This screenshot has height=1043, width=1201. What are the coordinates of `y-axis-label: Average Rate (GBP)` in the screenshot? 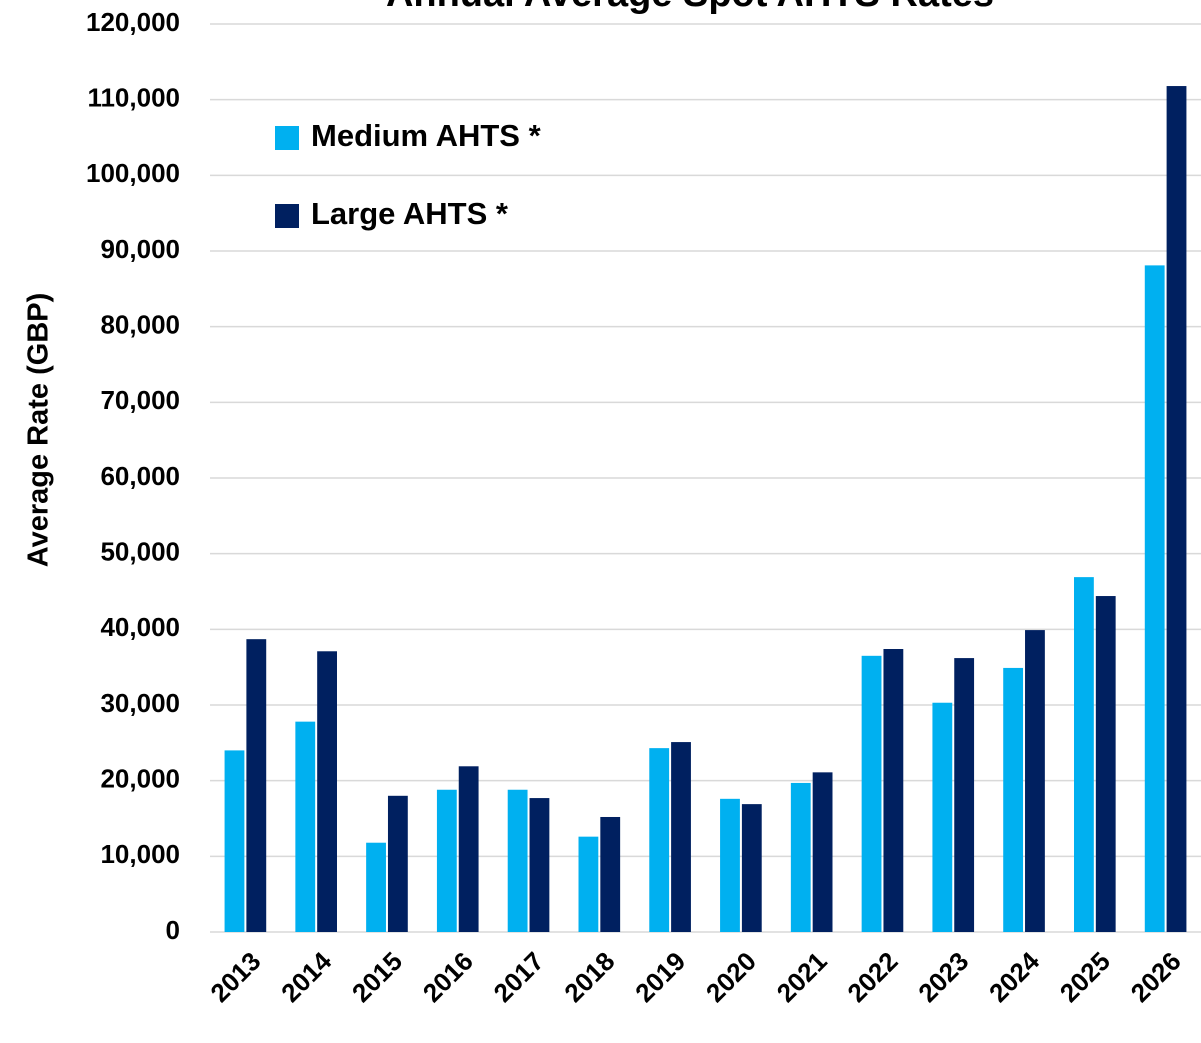 It's located at (39, 430).